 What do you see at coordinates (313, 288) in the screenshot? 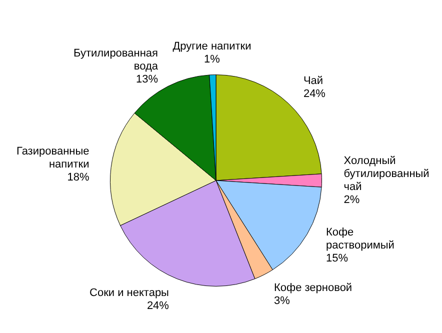
I see `slice-label: Кофе зерновой` at bounding box center [313, 288].